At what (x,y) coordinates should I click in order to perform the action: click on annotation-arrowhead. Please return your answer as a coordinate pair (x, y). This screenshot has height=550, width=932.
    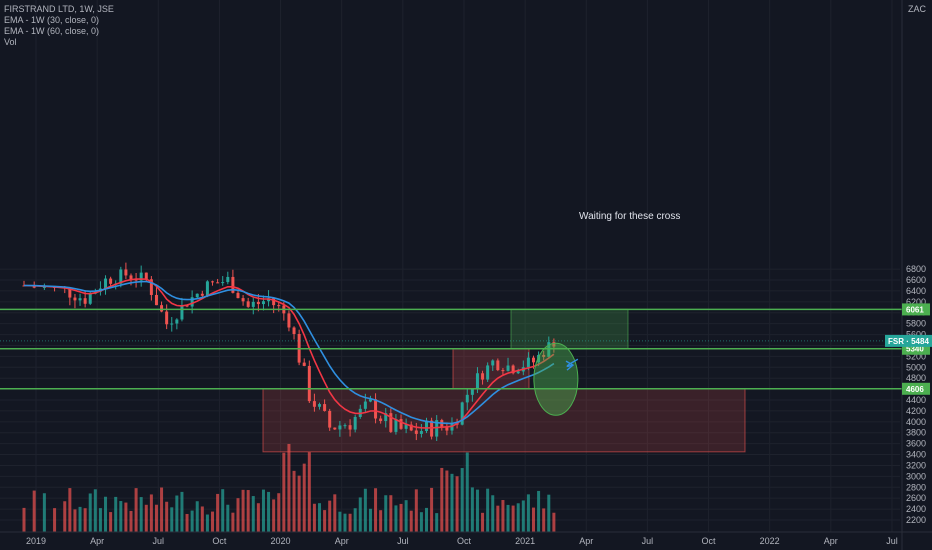
    Looking at the image, I should click on (570, 365).